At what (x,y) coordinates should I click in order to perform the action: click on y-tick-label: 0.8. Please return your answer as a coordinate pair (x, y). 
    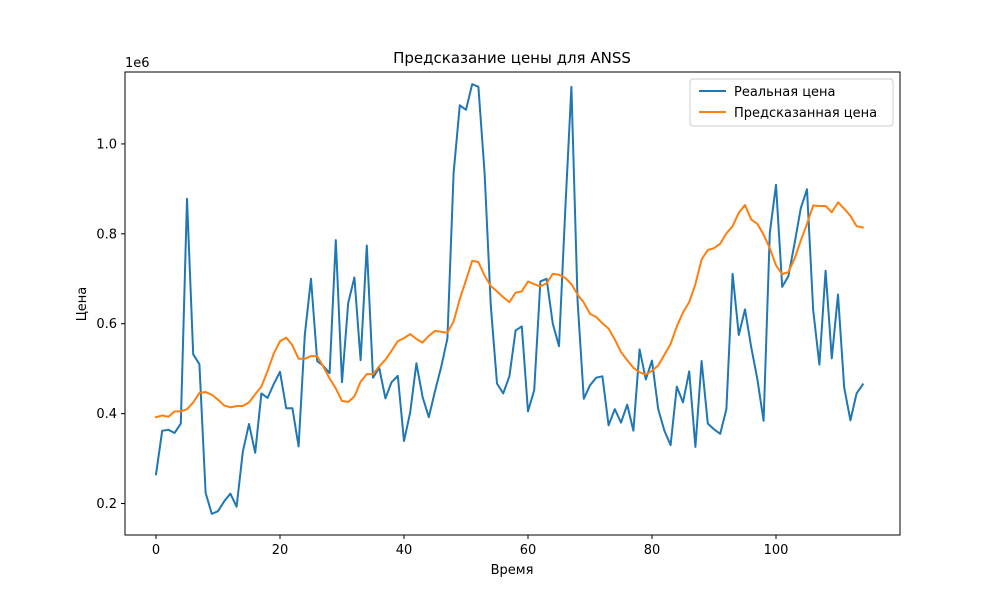
    Looking at the image, I should click on (106, 234).